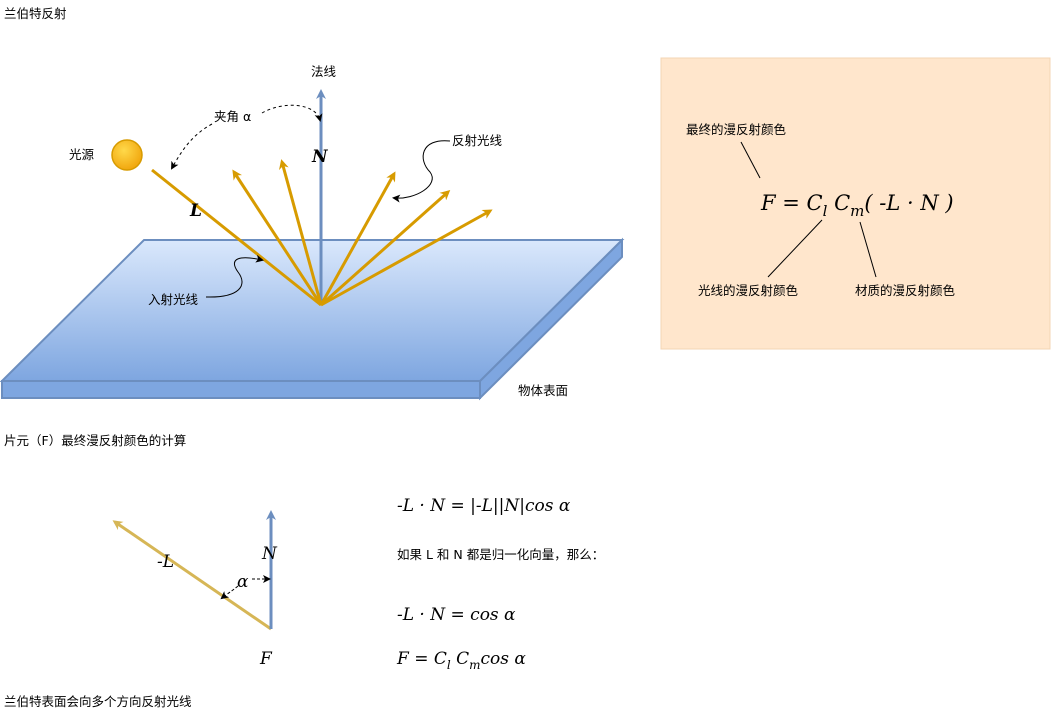 The width and height of the screenshot is (1053, 710). I want to click on normal-label: 法线, so click(324, 71).